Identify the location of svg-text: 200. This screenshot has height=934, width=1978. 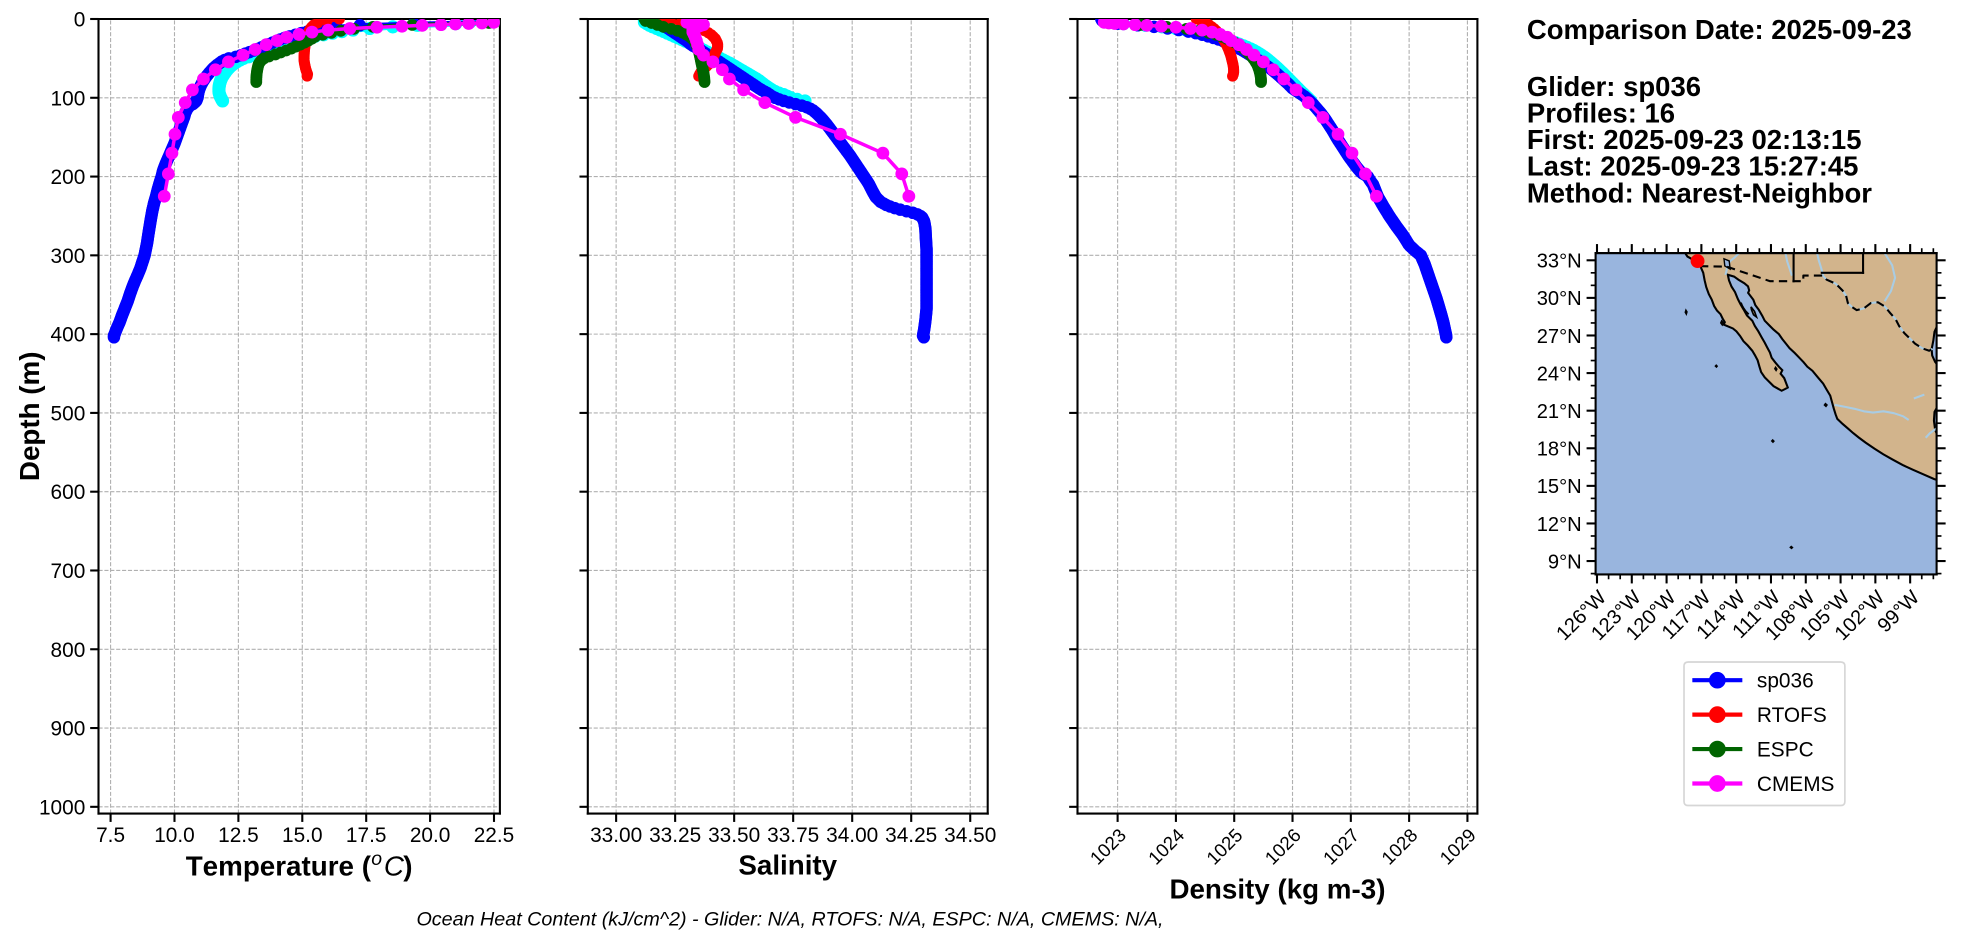
(68, 177).